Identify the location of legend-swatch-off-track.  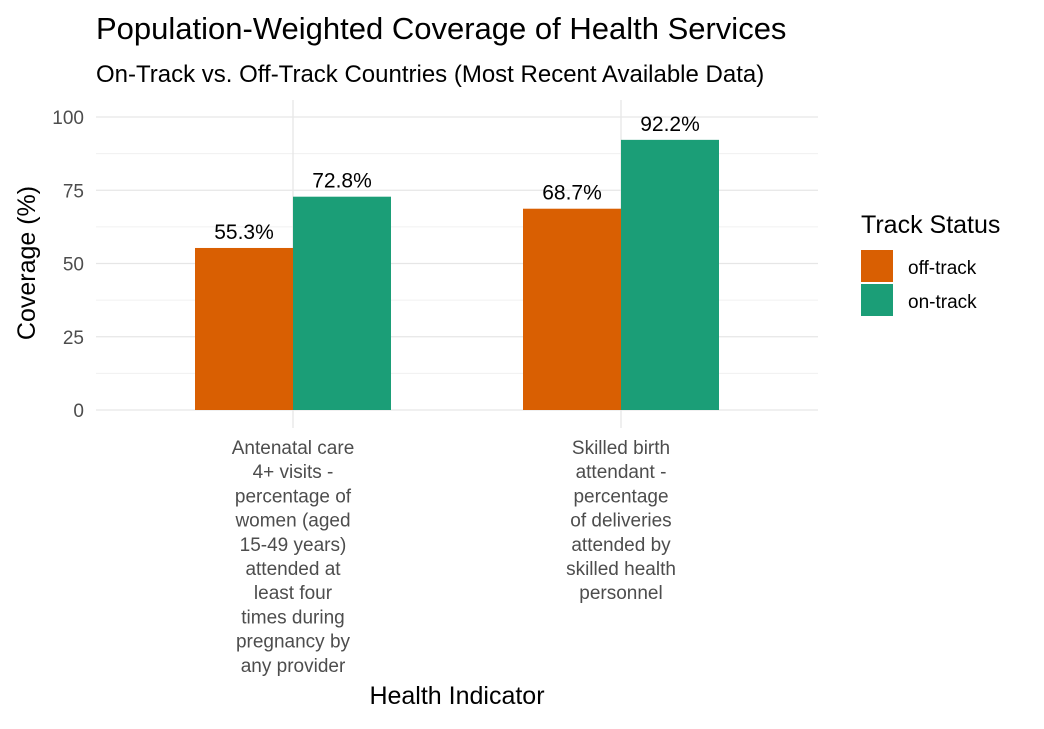
(877, 266).